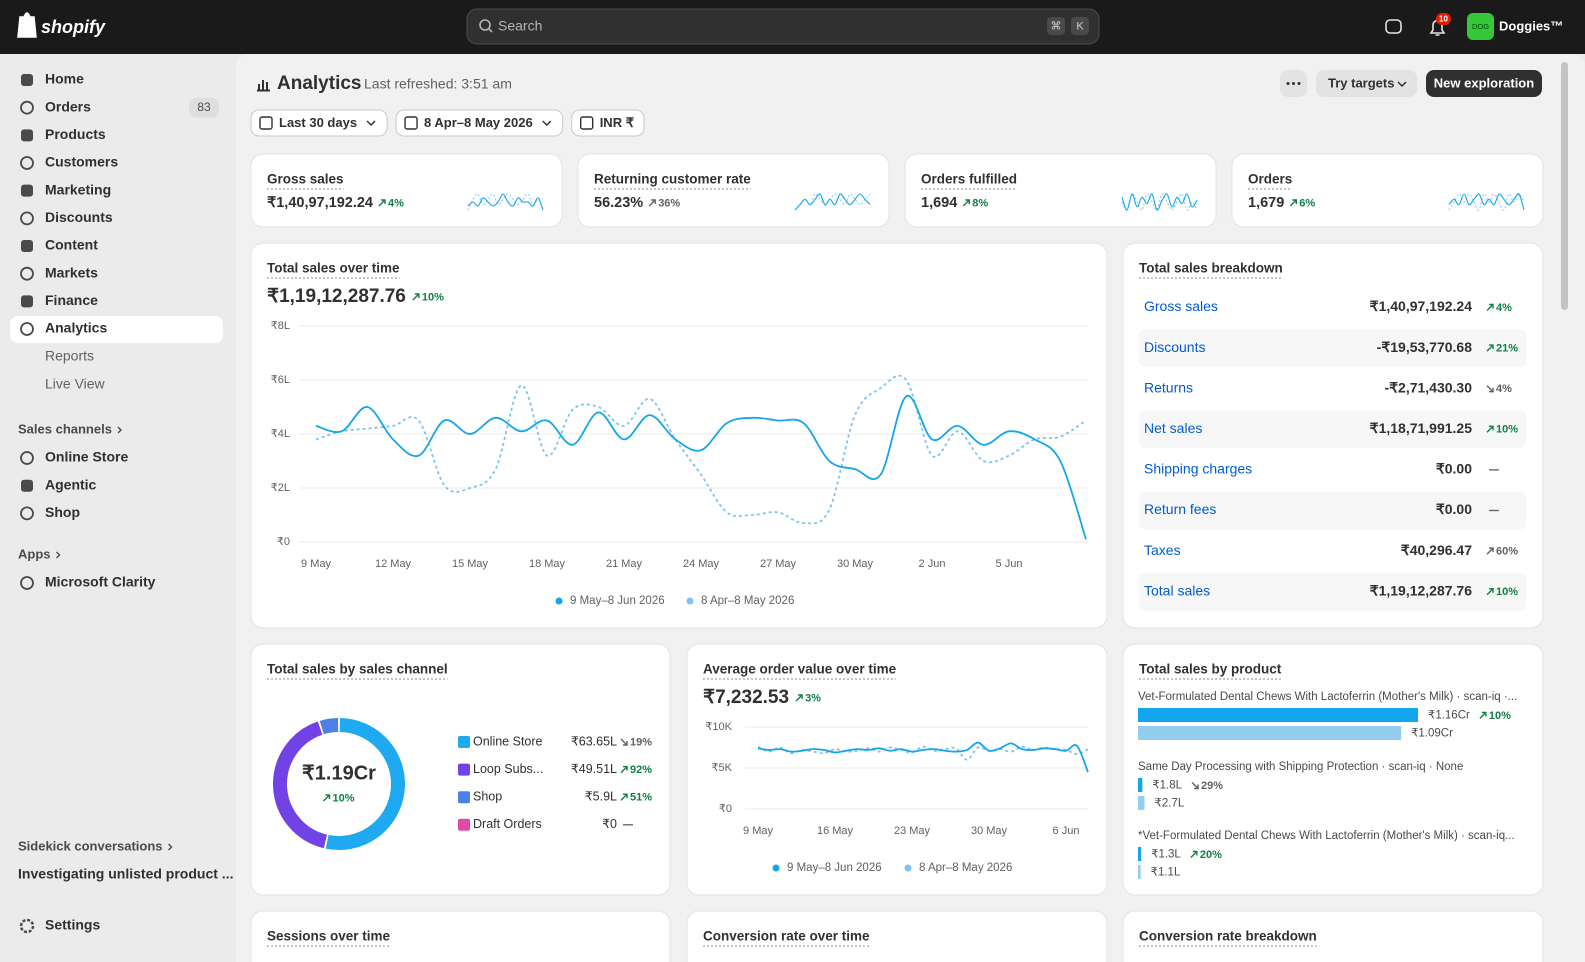 The width and height of the screenshot is (1585, 962). What do you see at coordinates (1293, 83) in the screenshot?
I see `dot` at bounding box center [1293, 83].